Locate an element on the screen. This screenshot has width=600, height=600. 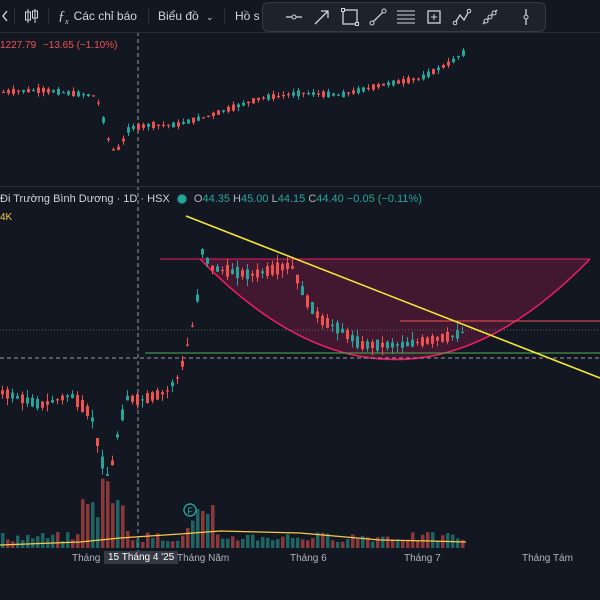
low-value: 44.15 is located at coordinates (291, 199).